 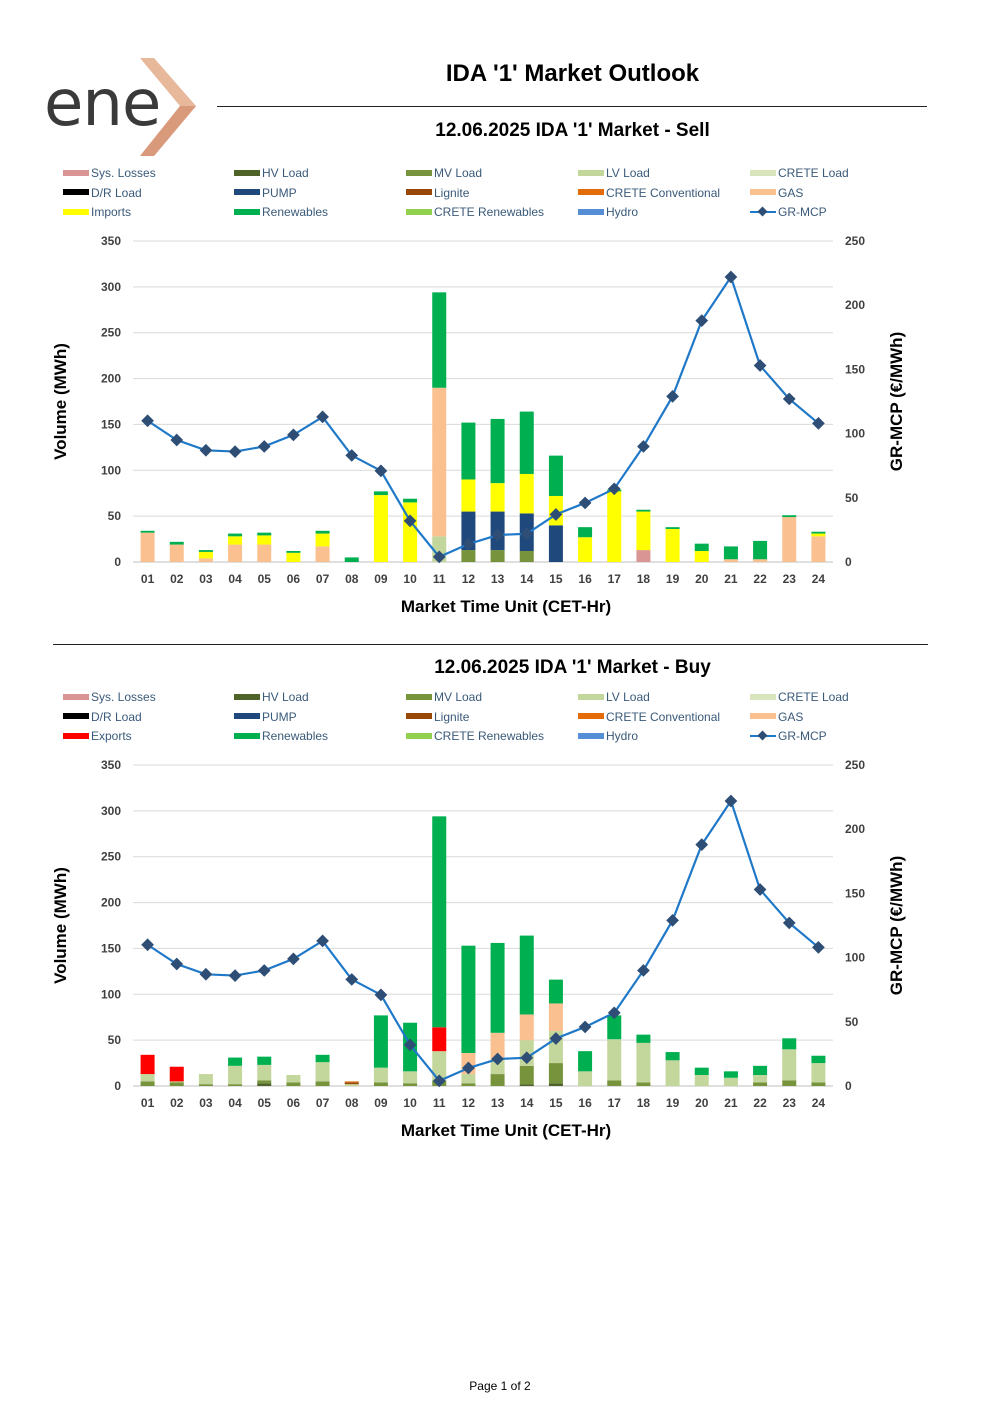 I want to click on x-tick-label: 10, so click(x=410, y=1103).